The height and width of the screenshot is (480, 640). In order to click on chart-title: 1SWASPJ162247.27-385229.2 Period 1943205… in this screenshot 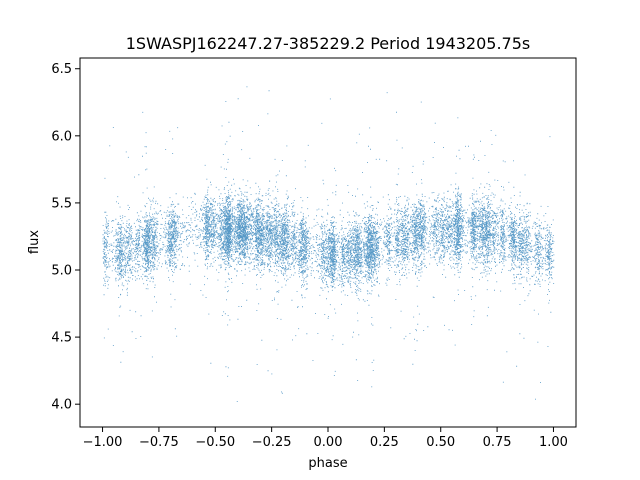, I will do `click(328, 43)`.